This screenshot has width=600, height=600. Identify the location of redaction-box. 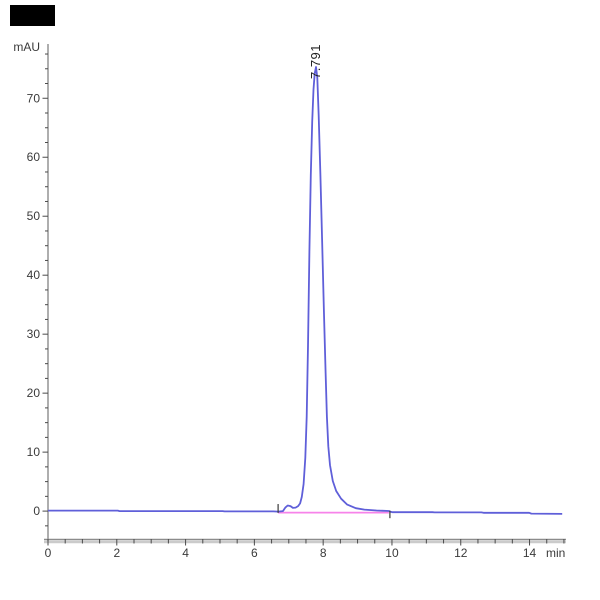
(32, 15).